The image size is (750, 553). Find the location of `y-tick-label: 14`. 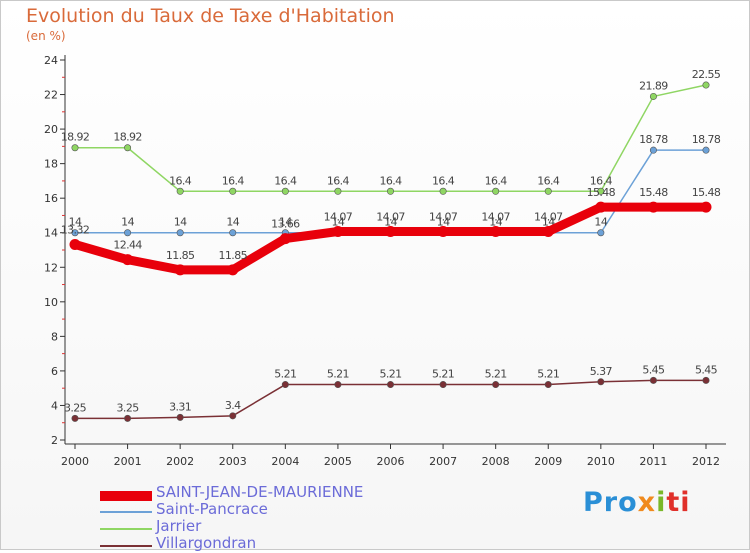

y-tick-label: 14 is located at coordinates (51, 233).